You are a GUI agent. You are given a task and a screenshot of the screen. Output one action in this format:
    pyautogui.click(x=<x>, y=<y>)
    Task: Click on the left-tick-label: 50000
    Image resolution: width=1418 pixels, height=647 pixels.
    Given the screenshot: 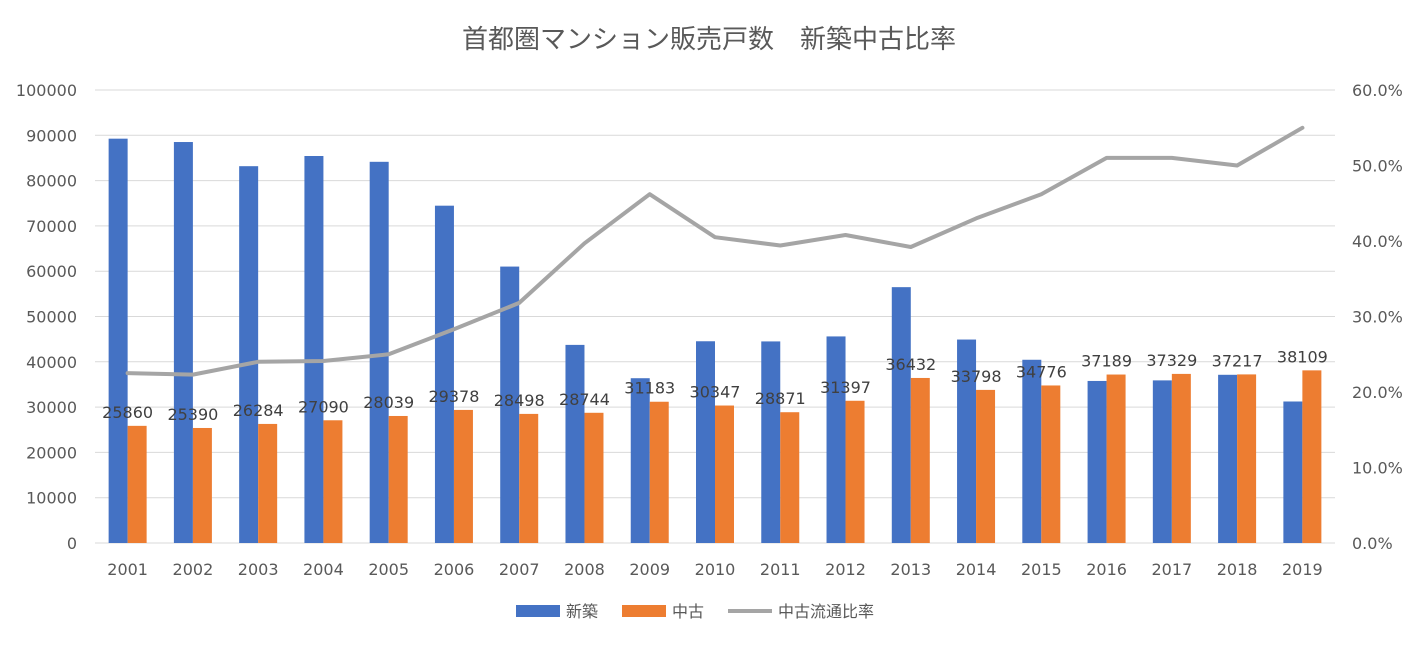 What is the action you would take?
    pyautogui.click(x=51, y=317)
    